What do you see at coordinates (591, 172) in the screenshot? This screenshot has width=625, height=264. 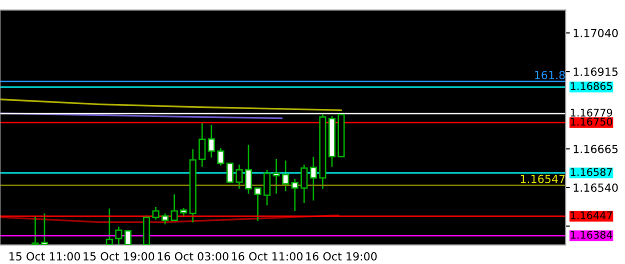 I see `ref-line-label: 1.16587` at bounding box center [591, 172].